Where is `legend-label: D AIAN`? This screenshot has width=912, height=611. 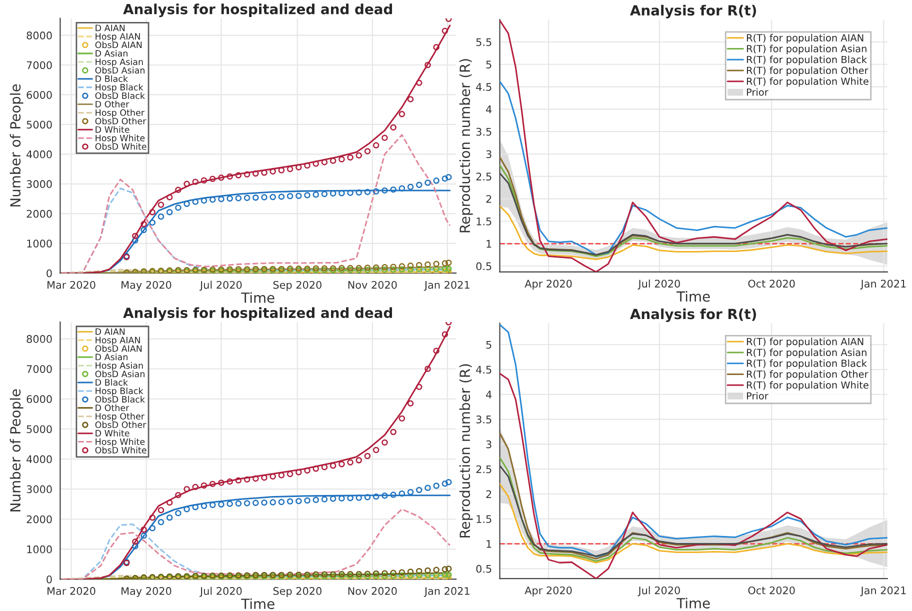 legend-label: D AIAN is located at coordinates (110, 331).